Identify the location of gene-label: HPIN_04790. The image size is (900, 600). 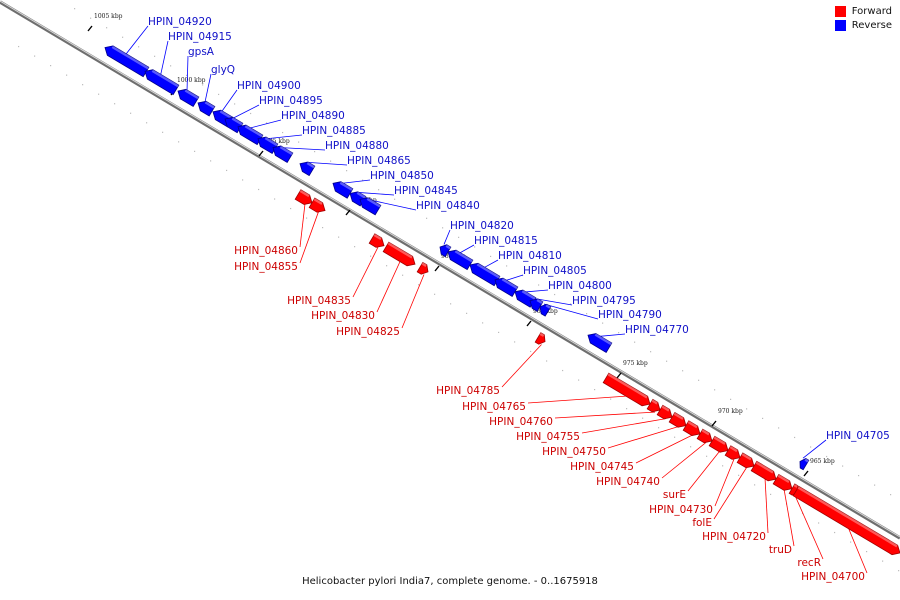
(630, 315).